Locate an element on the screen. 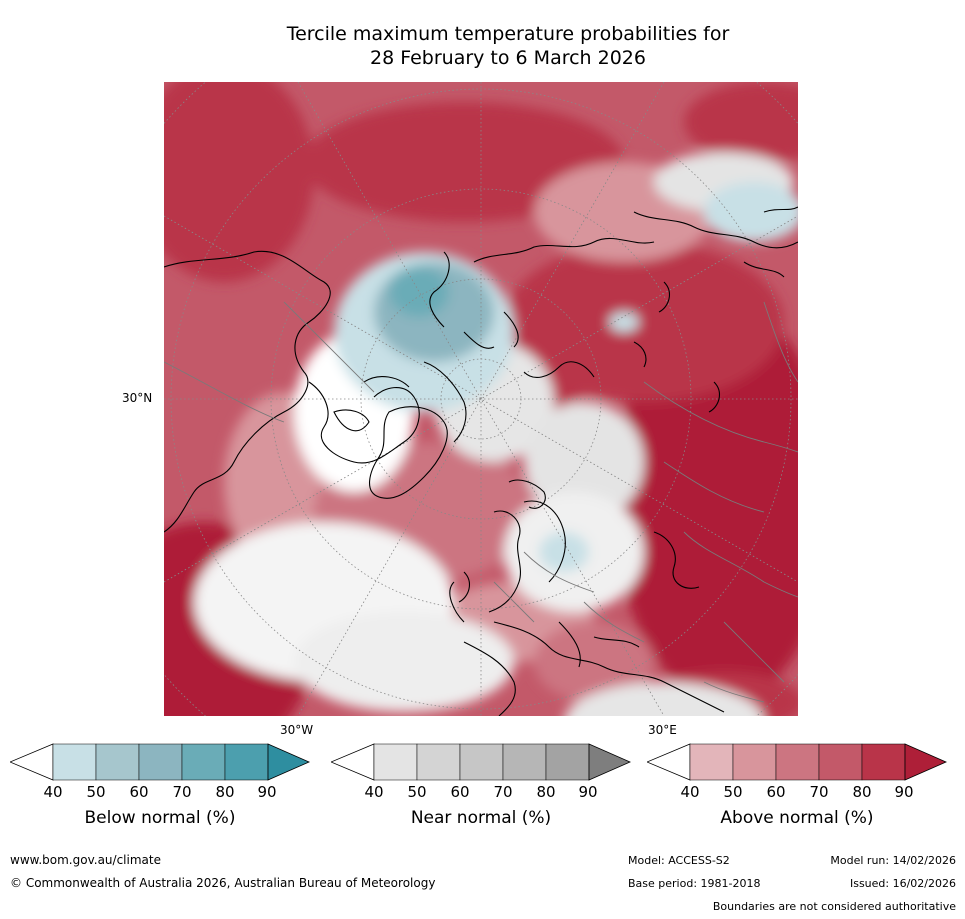 The image size is (965, 919). footer-model: Model: ACCESS-S2 is located at coordinates (679, 860).